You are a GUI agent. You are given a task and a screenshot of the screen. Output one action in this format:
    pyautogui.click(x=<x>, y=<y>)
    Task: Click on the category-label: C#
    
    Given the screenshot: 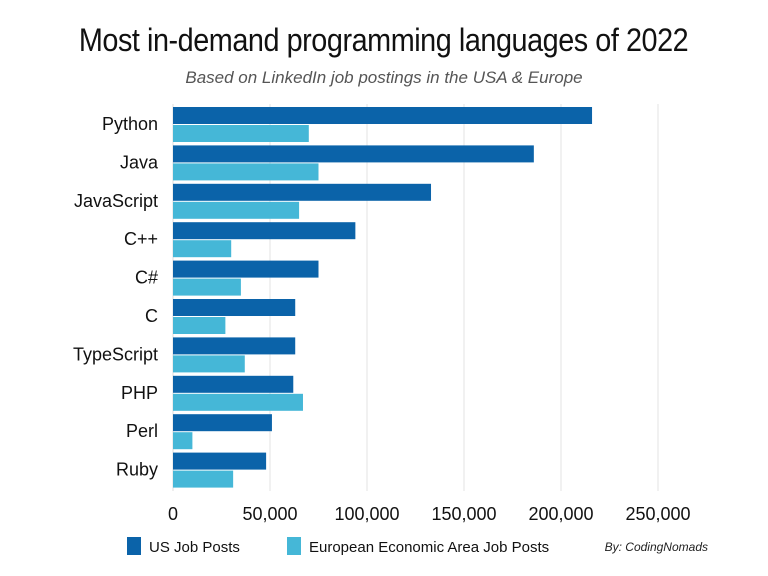 What is the action you would take?
    pyautogui.click(x=146, y=278)
    